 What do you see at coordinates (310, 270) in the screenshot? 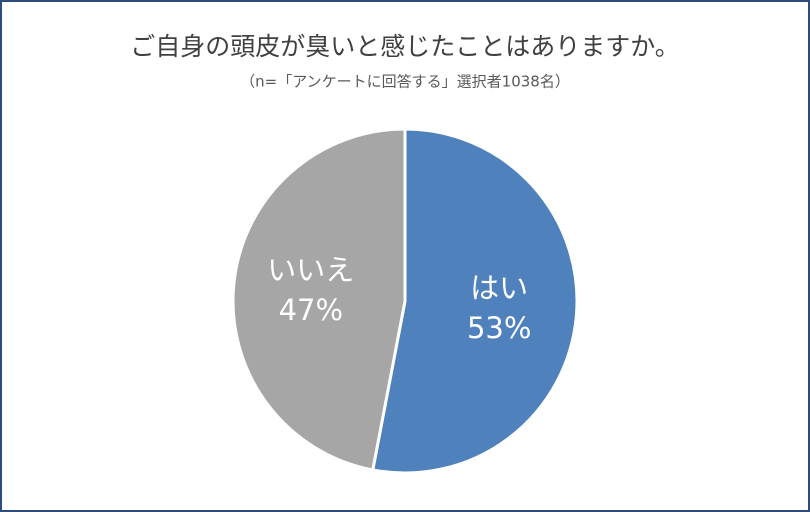
I see `slice-category-label: いいえ` at bounding box center [310, 270].